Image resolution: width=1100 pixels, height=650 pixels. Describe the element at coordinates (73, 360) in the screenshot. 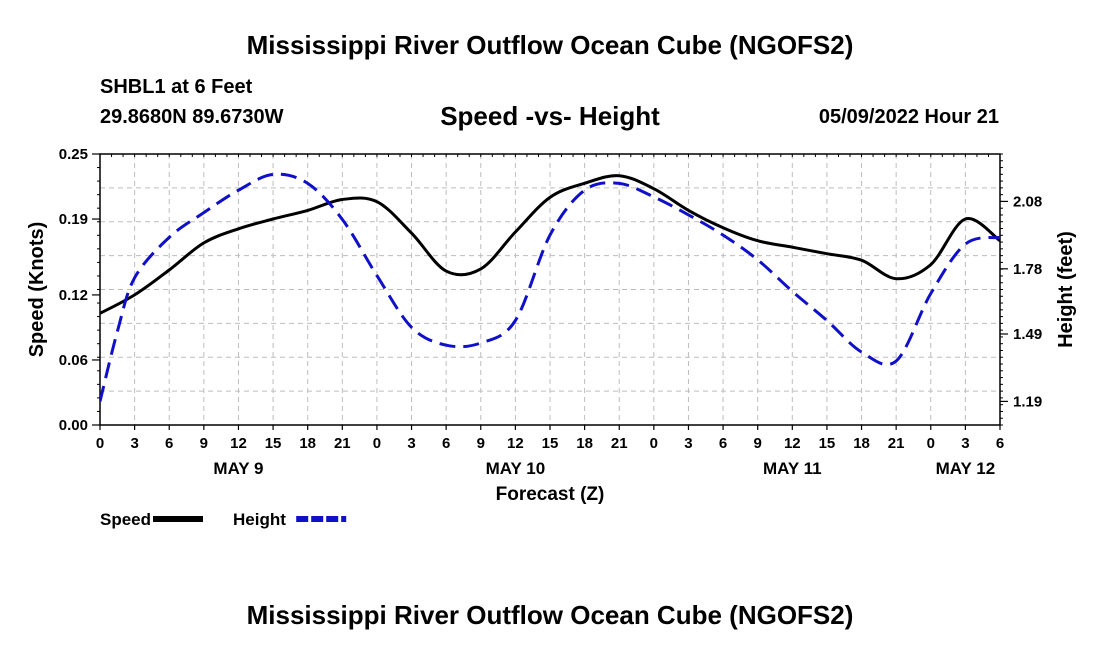

I see `y-tick-label: 0.06` at that location.